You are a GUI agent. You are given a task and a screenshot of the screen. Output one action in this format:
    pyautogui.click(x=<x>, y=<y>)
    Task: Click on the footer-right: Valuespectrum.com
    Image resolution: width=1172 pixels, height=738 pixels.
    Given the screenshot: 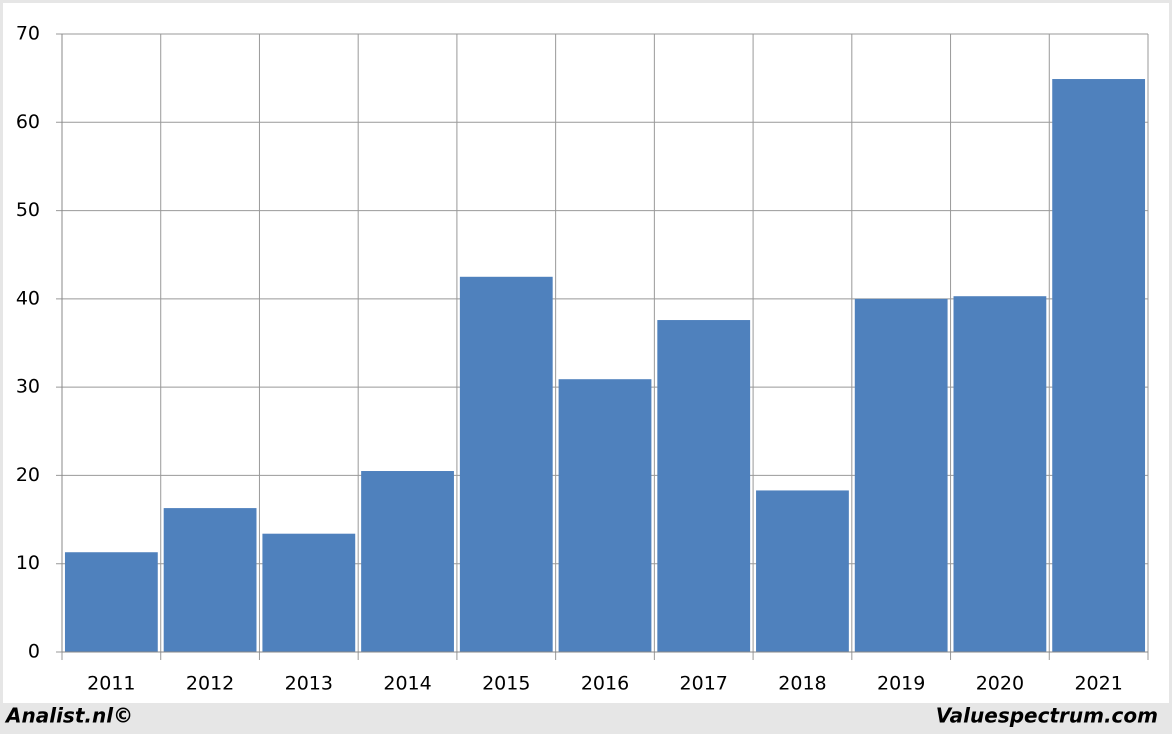 What is the action you would take?
    pyautogui.click(x=1047, y=716)
    